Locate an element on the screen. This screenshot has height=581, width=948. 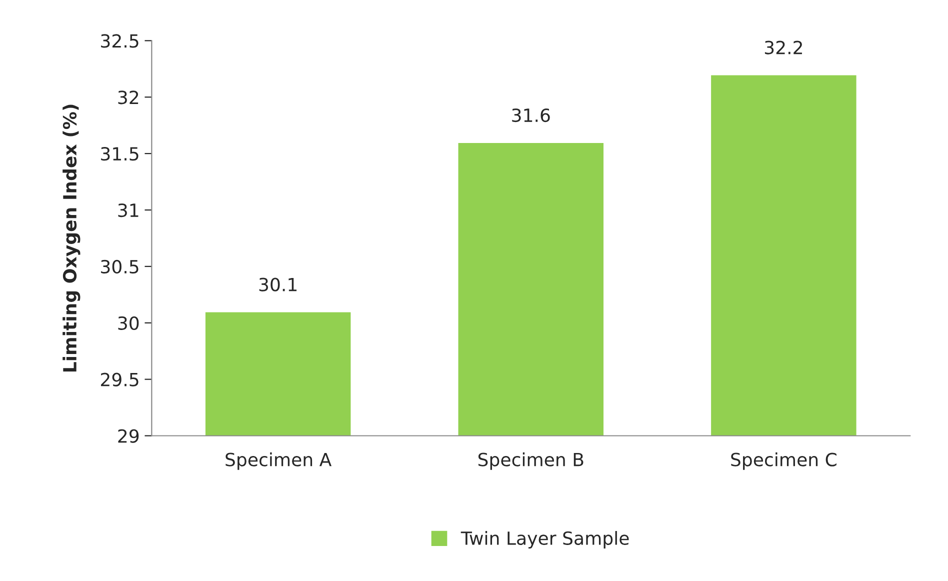
data-label: 32.2 is located at coordinates (783, 47).